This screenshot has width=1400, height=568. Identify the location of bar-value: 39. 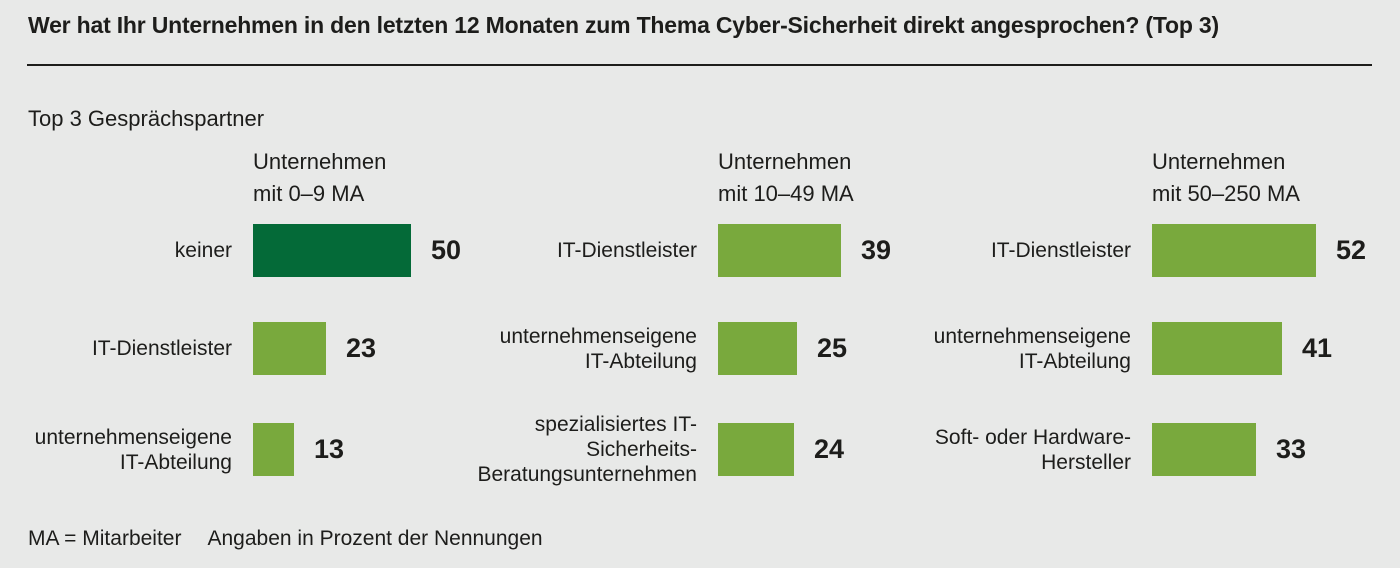
(876, 250).